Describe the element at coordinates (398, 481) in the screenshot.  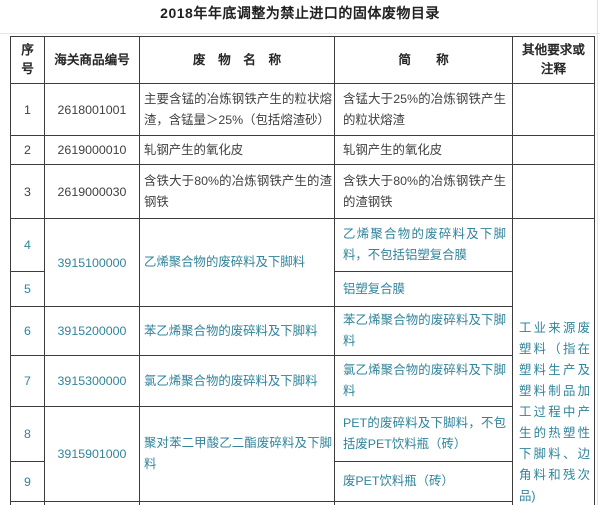
I see `cell-short-name: 废PET饮料瓶（砖）` at that location.